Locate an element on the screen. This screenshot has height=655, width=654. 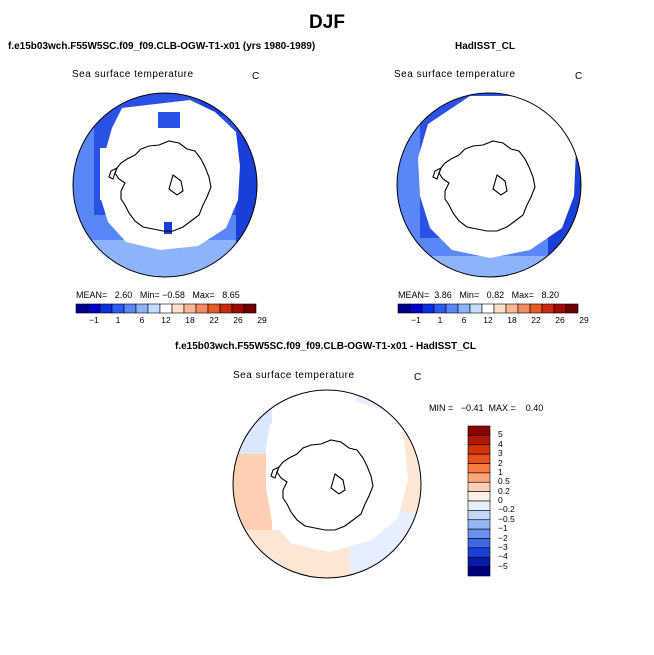
difference-colorbar-tick-label: 0 is located at coordinates (500, 500).